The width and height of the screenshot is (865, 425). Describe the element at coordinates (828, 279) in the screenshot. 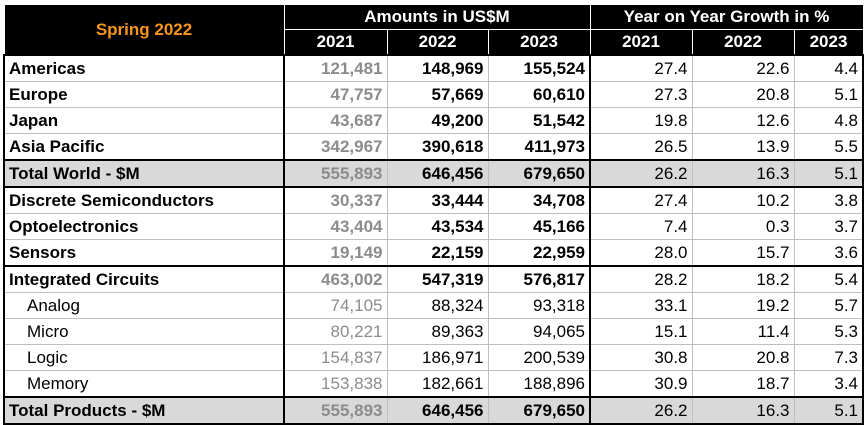

I see `growth-cell: 5.4` at that location.